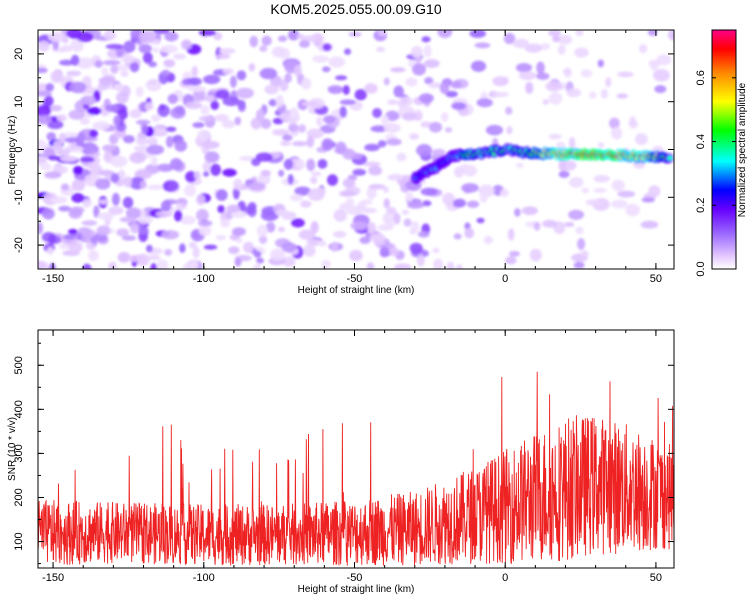 The width and height of the screenshot is (750, 600). What do you see at coordinates (19, 409) in the screenshot?
I see `snr-y-tick-label: 400` at bounding box center [19, 409].